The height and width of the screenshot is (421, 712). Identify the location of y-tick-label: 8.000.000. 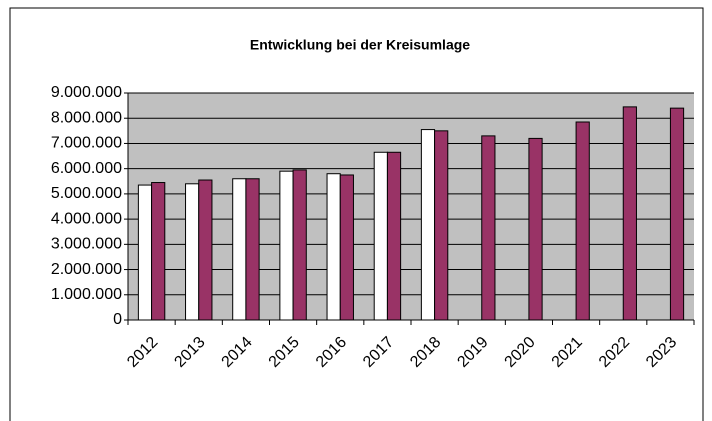
(86, 117).